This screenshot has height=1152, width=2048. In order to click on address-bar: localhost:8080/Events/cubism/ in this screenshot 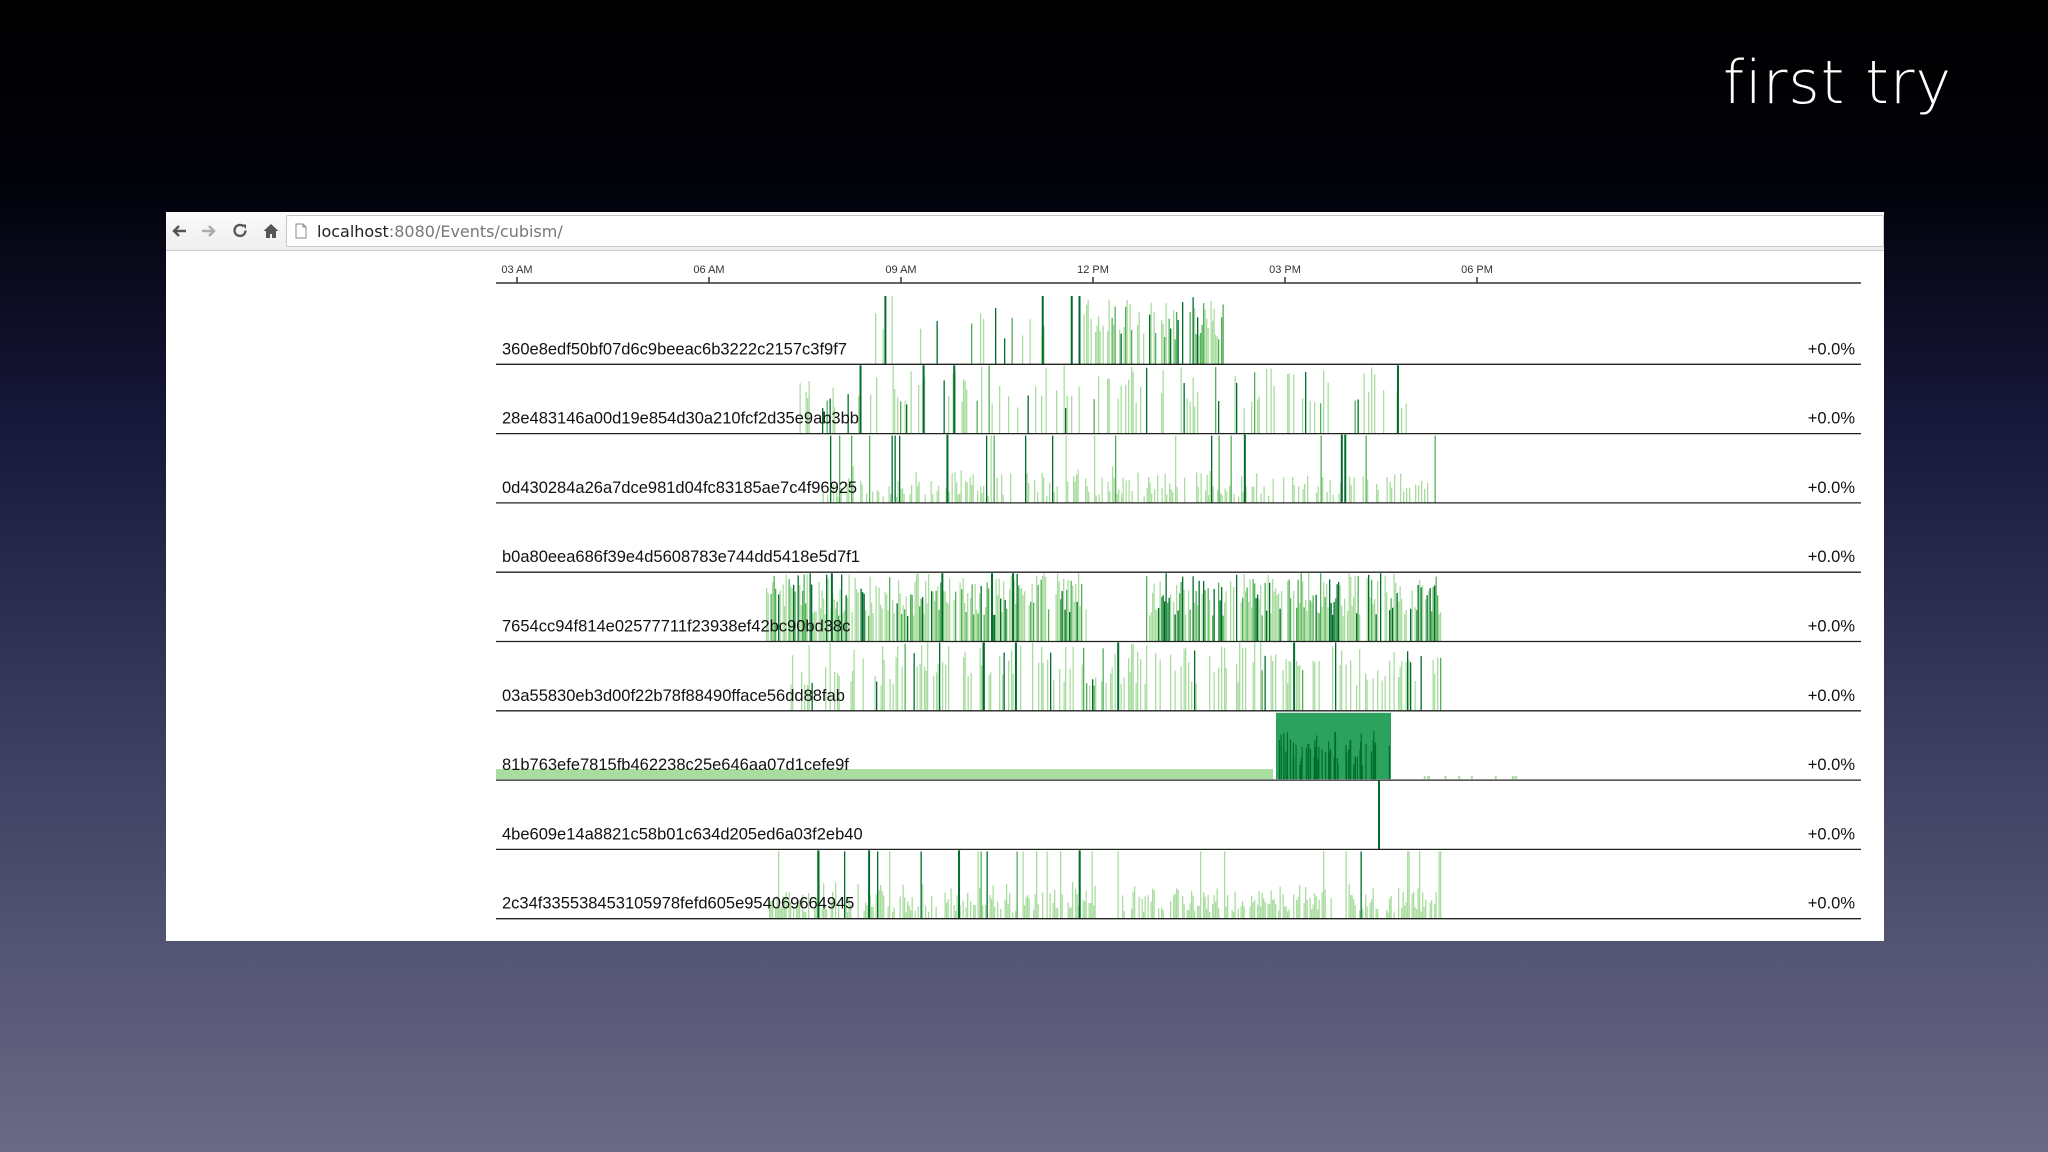, I will do `click(1085, 231)`.